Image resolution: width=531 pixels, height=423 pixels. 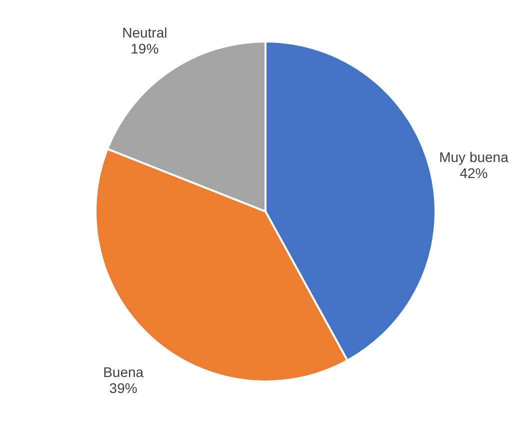 What do you see at coordinates (123, 388) in the screenshot?
I see `data-label: 39%` at bounding box center [123, 388].